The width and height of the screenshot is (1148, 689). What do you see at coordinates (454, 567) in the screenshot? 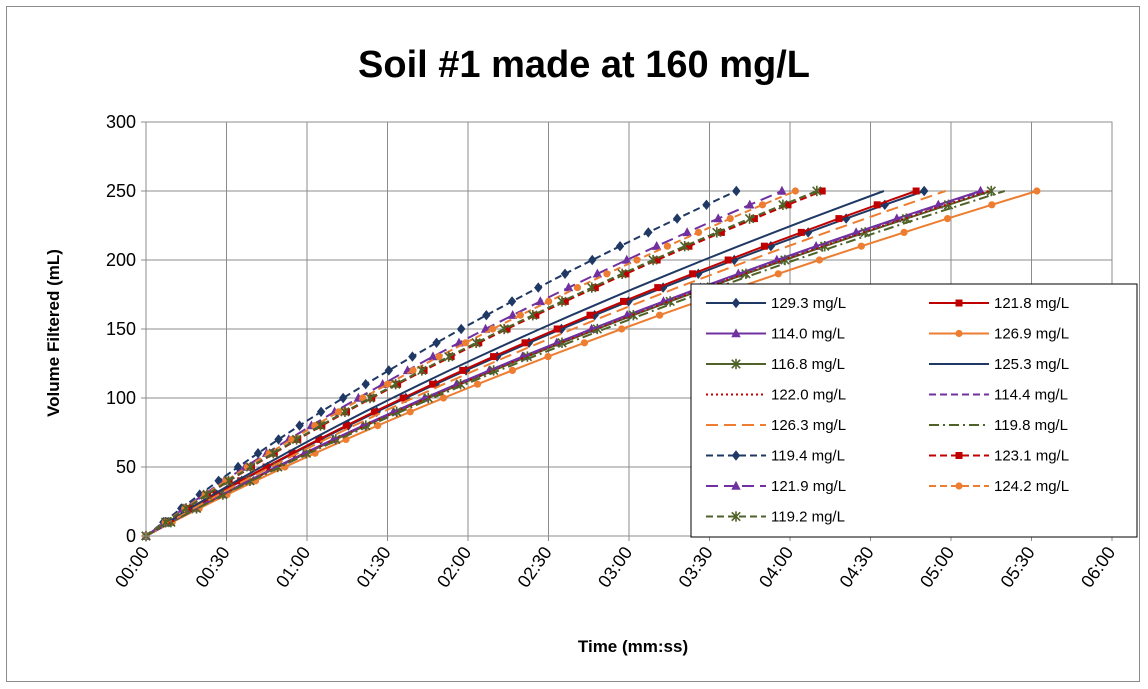
I see `x-tick-label: 02:00` at bounding box center [454, 567].